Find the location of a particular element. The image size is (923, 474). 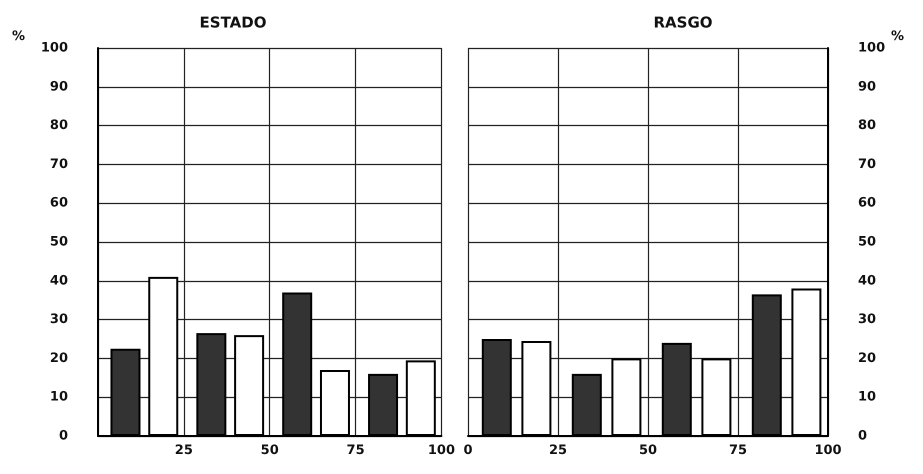

chart-title: RASGO is located at coordinates (683, 23).